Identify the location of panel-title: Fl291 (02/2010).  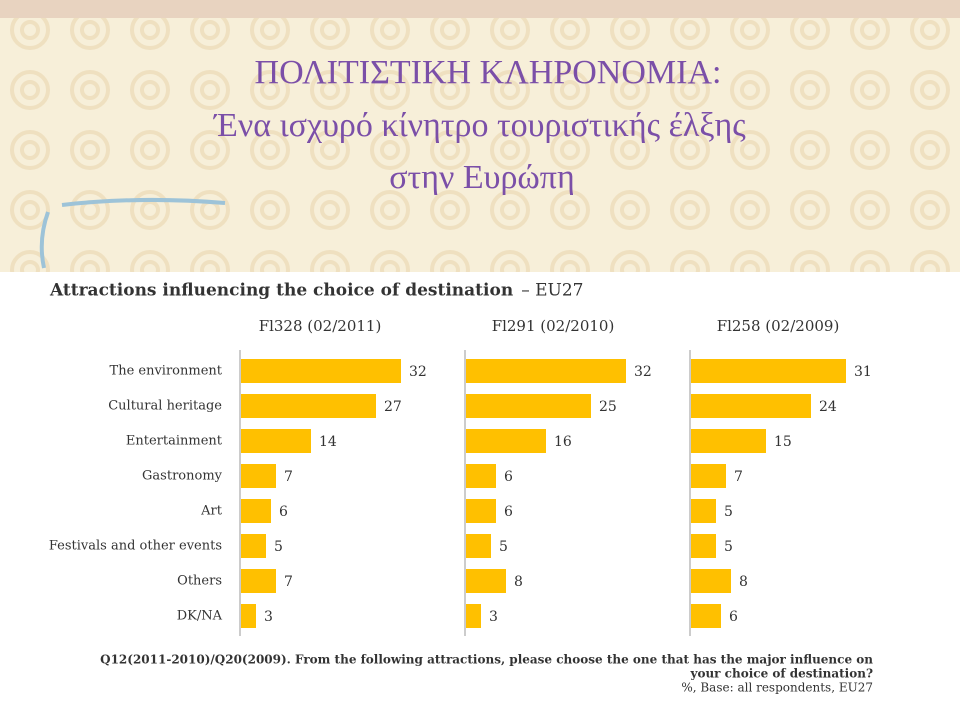
(553, 326).